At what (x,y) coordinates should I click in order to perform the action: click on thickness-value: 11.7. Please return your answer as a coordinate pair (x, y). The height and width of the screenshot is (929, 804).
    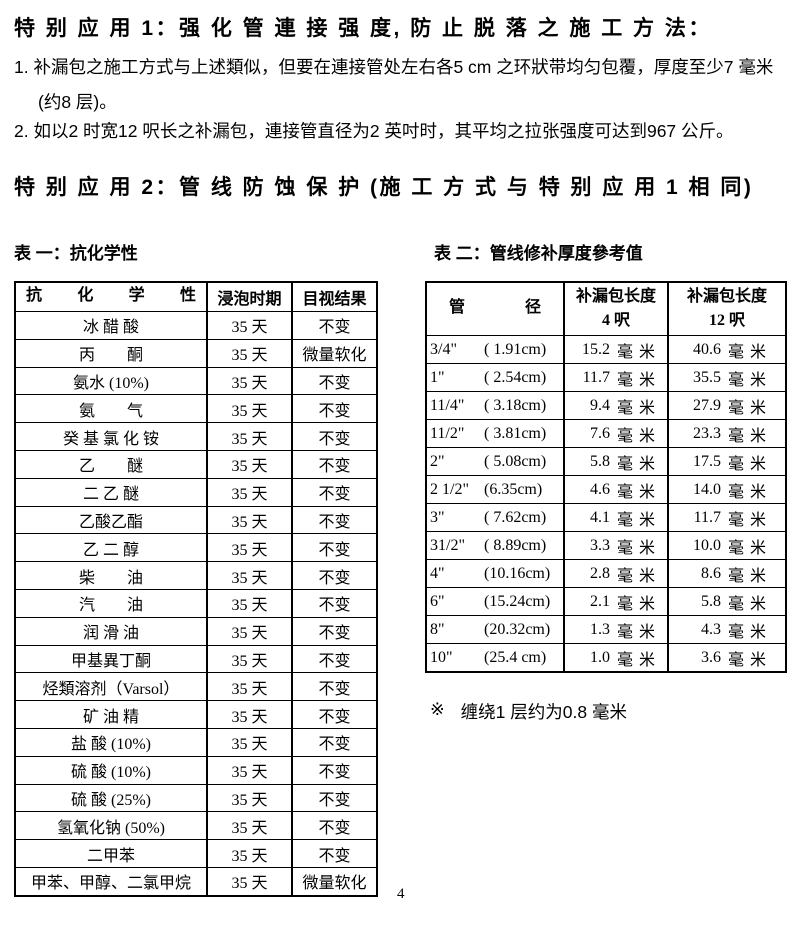
    Looking at the image, I should click on (596, 377).